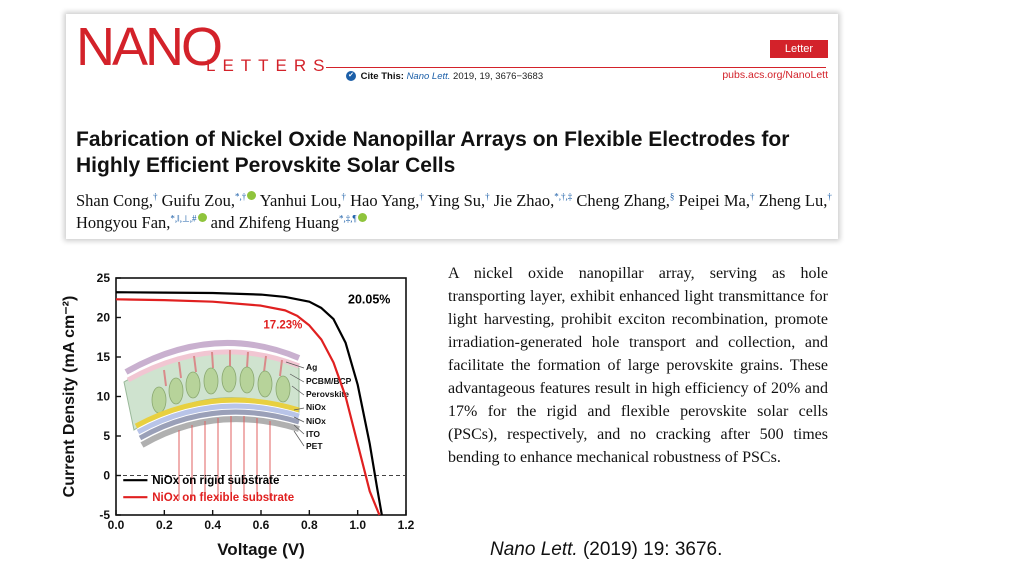  I want to click on citation-journal: Nano Lett., so click(534, 549).